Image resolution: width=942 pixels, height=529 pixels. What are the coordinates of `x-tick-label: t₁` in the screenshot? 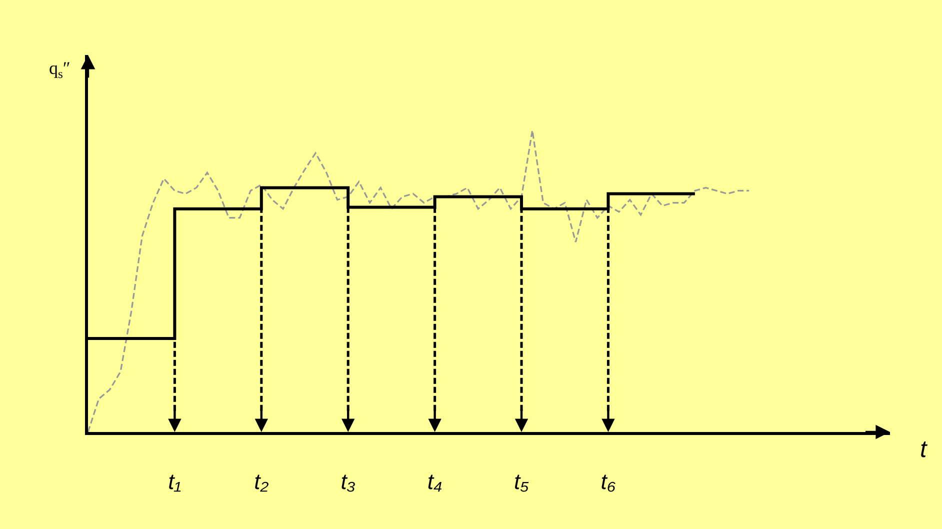 It's located at (175, 481).